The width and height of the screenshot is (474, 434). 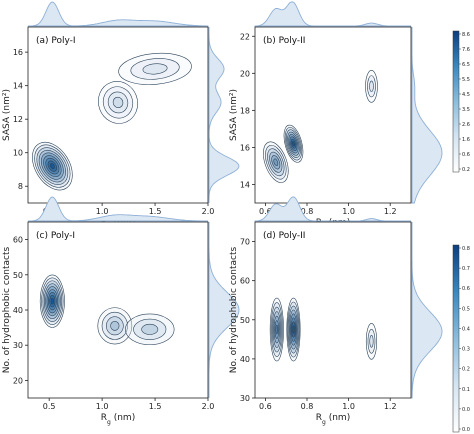 I want to click on colorbar-label: 0.7, so click(x=466, y=269).